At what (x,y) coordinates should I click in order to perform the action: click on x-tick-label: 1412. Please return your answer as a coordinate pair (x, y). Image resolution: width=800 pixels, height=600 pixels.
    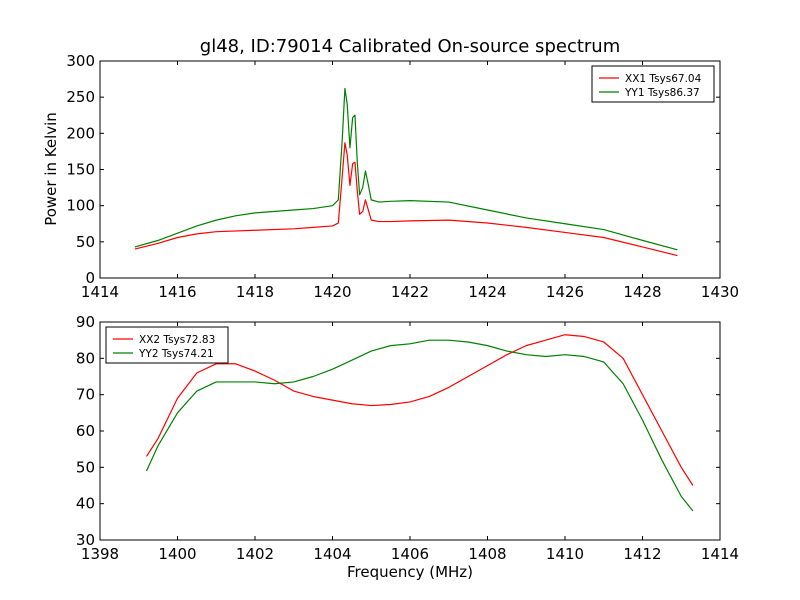
    Looking at the image, I should click on (642, 554).